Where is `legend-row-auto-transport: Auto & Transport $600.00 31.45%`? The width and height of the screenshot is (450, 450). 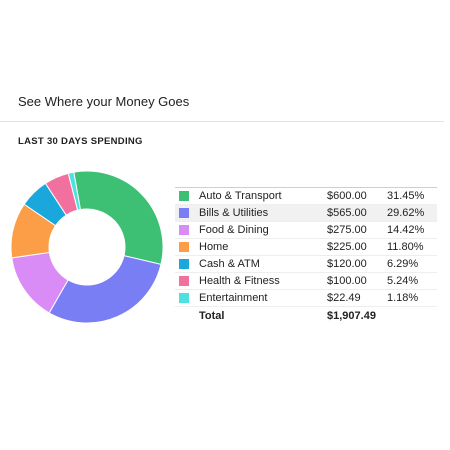
legend-row-auto-transport: Auto & Transport $600.00 31.45% is located at coordinates (306, 196).